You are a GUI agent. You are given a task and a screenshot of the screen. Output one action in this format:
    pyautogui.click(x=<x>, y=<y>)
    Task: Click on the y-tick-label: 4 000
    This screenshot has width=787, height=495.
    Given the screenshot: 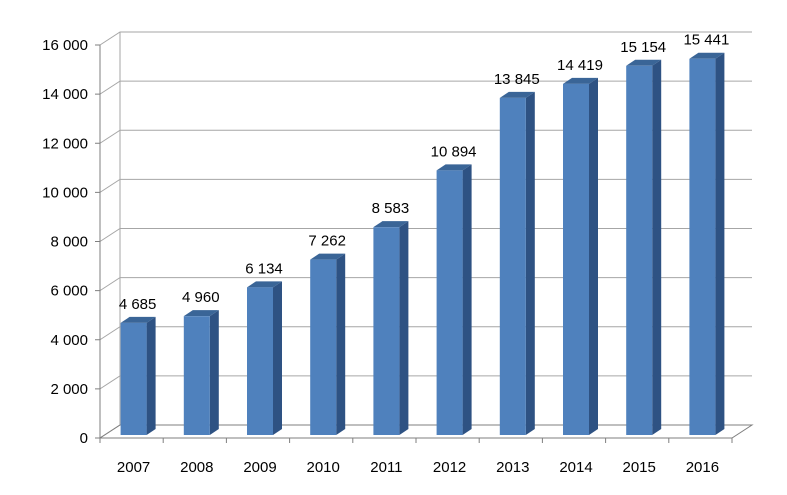 What is the action you would take?
    pyautogui.click(x=69, y=340)
    